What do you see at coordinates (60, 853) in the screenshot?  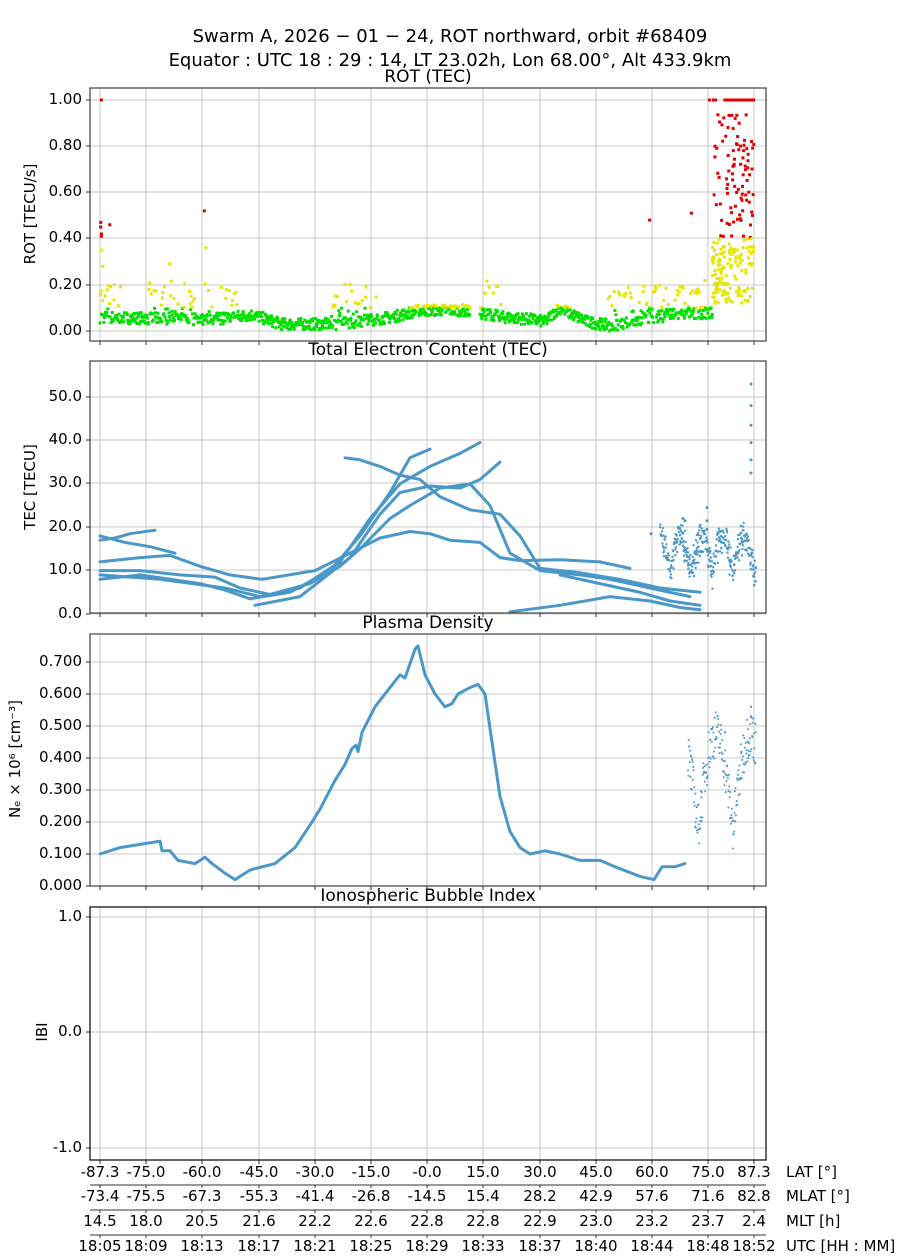 I see `y-tick-label: 0.100` at bounding box center [60, 853].